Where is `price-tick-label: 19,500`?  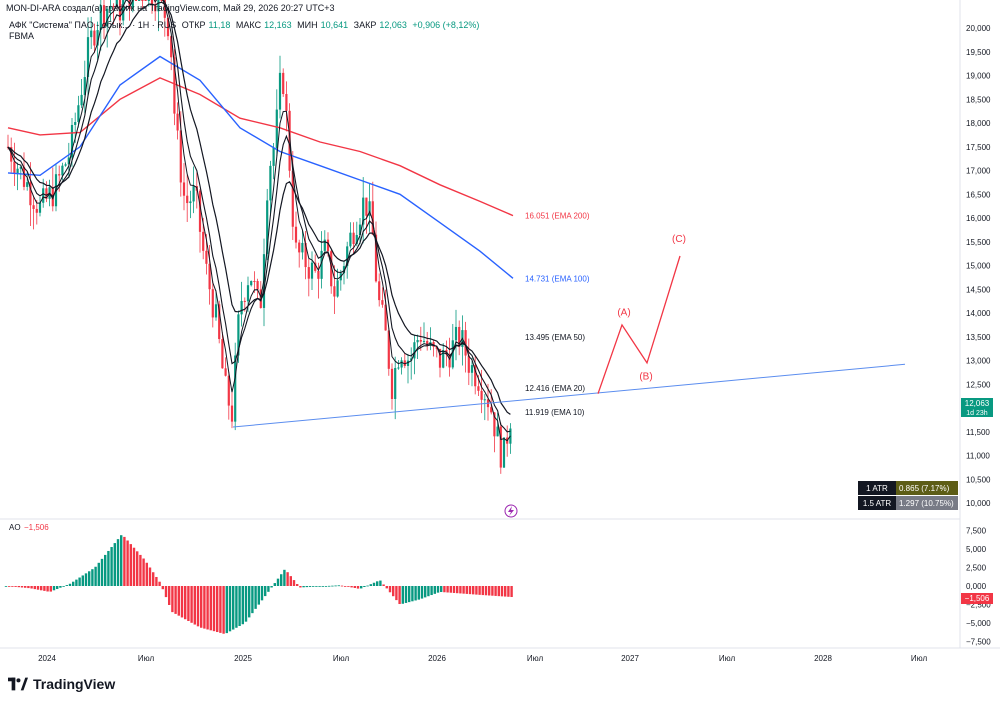
price-tick-label: 19,500 is located at coordinates (978, 52).